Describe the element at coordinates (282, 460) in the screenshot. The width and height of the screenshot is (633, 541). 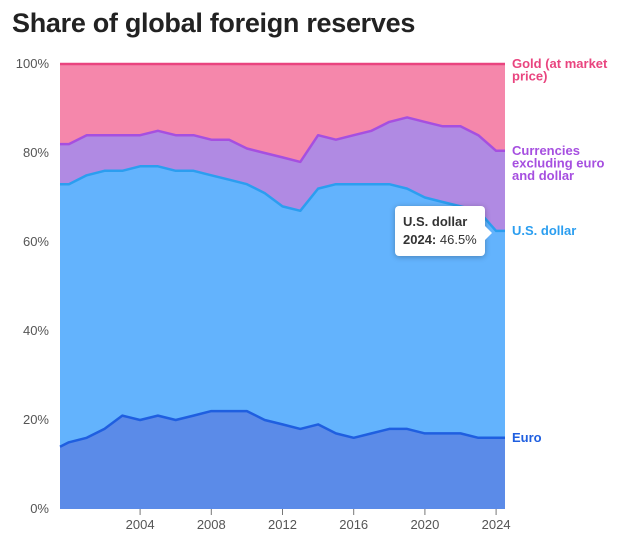
I see `area-euro` at that location.